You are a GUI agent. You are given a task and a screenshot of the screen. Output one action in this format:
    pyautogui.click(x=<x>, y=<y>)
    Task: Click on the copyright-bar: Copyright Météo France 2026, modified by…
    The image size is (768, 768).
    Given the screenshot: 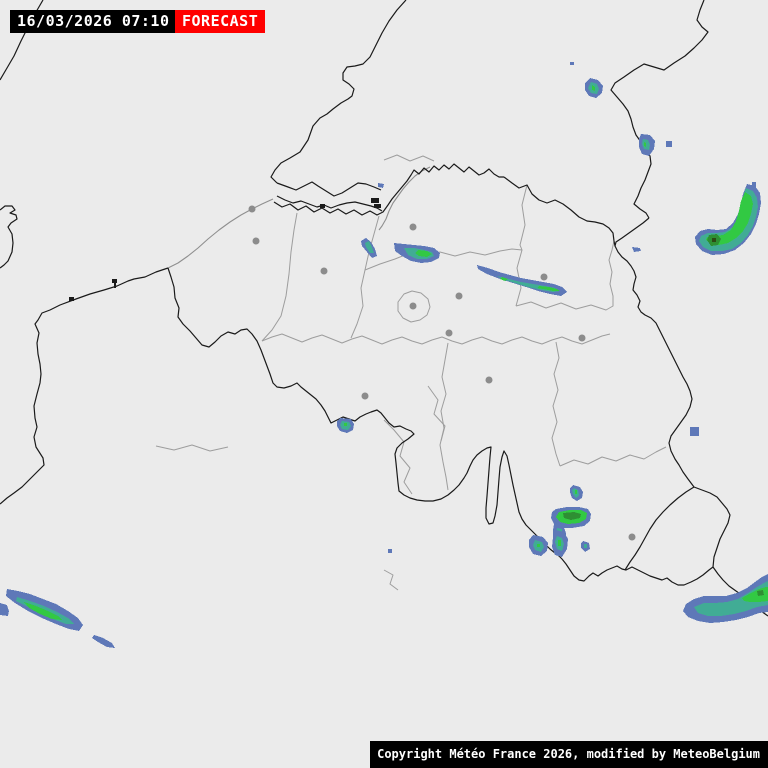 What is the action you would take?
    pyautogui.click(x=569, y=754)
    